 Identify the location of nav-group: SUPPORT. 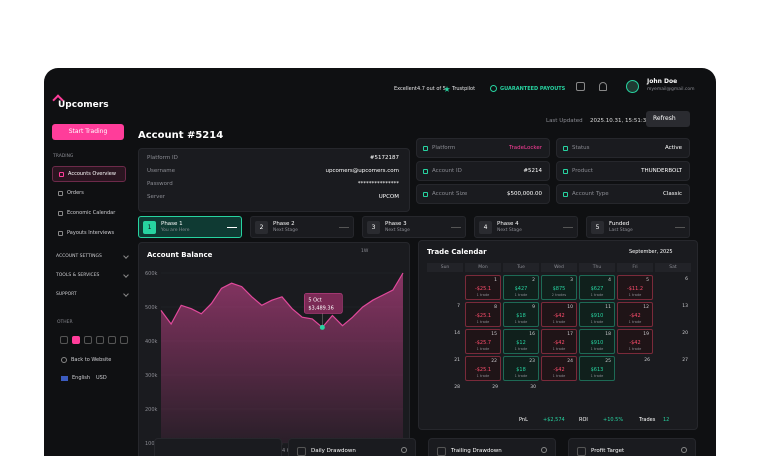
(66, 294).